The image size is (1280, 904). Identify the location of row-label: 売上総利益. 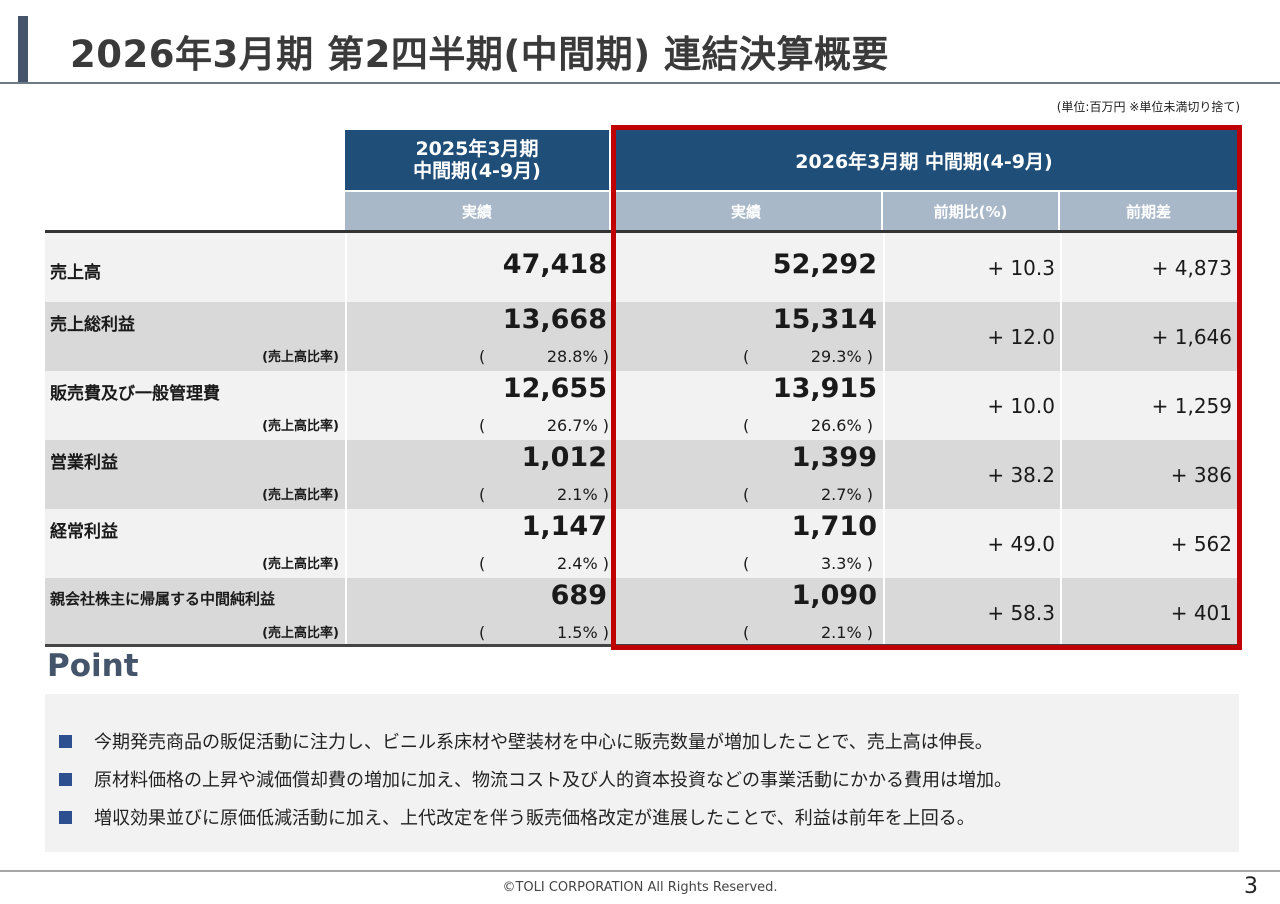
(92, 325).